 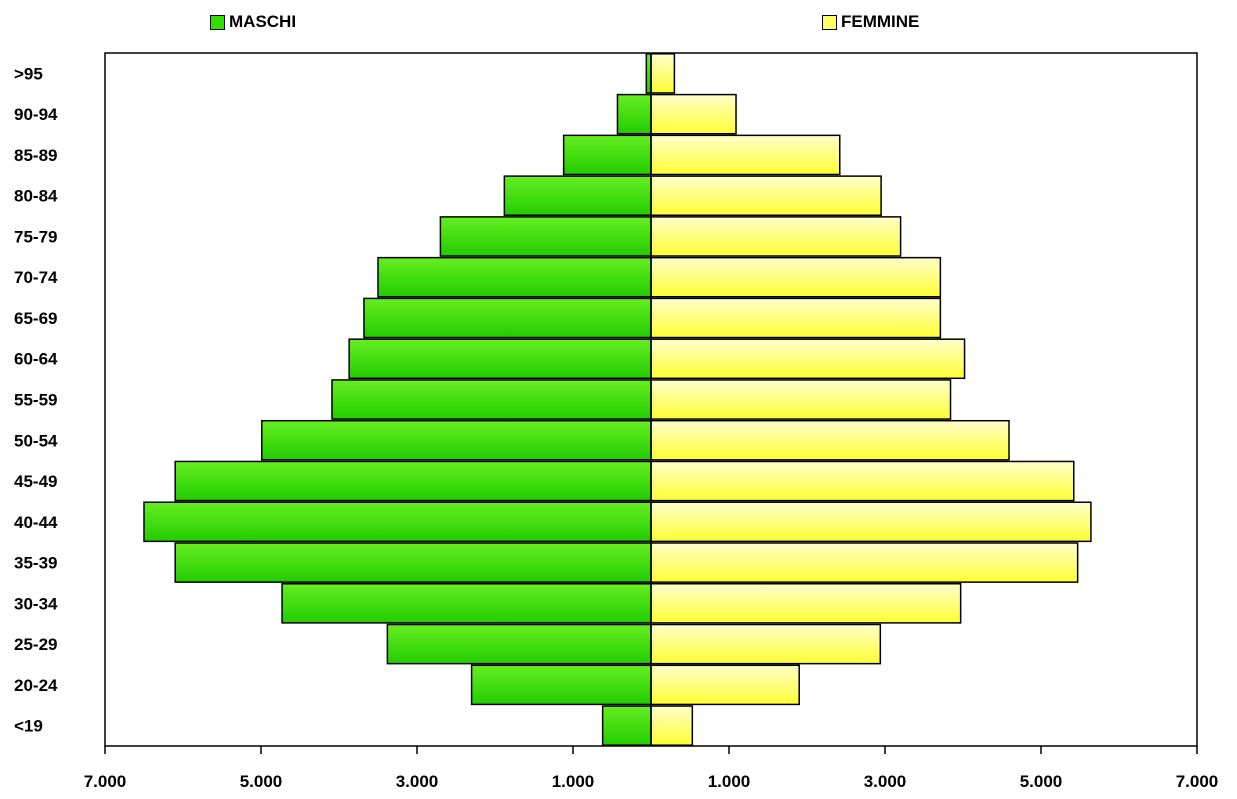 I want to click on y-tick-label: 40-44, so click(x=36, y=522).